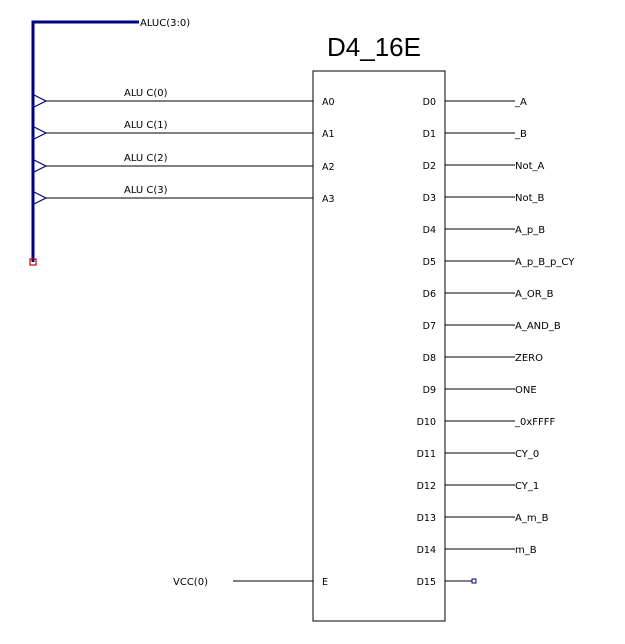  Describe the element at coordinates (429, 262) in the screenshot. I see `output-pin-label: D5` at that location.